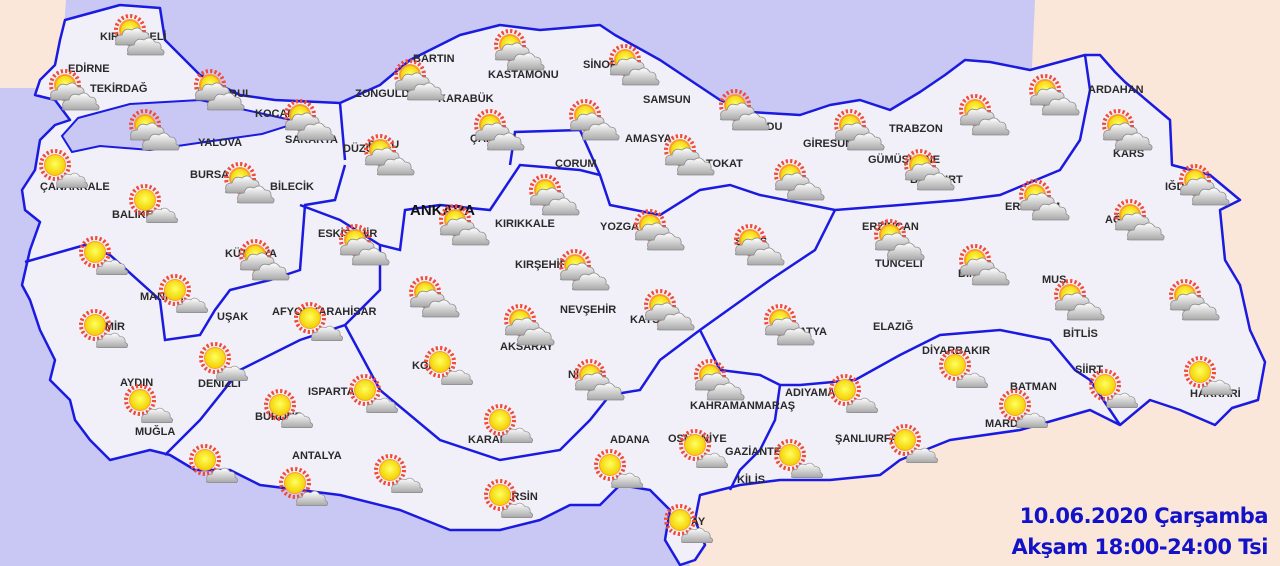  What do you see at coordinates (751, 479) in the screenshot?
I see `city-label: KİLİS` at bounding box center [751, 479].